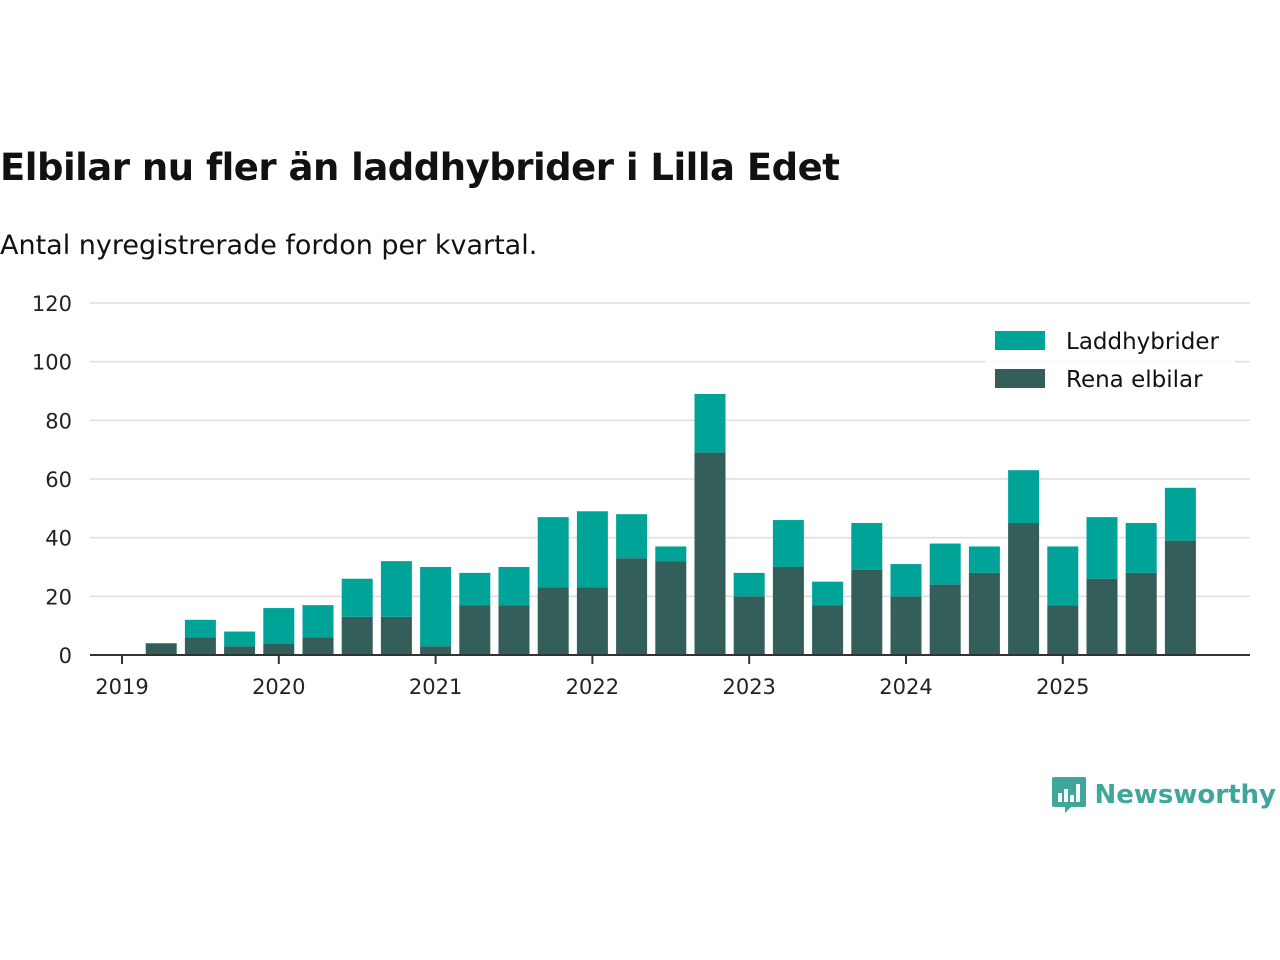  I want to click on bar-rena-elbilar-2020-q2, so click(318, 646).